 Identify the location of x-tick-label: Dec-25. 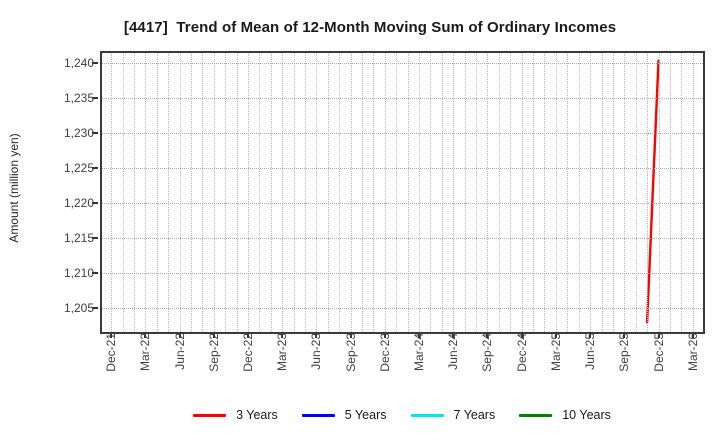
(658, 352).